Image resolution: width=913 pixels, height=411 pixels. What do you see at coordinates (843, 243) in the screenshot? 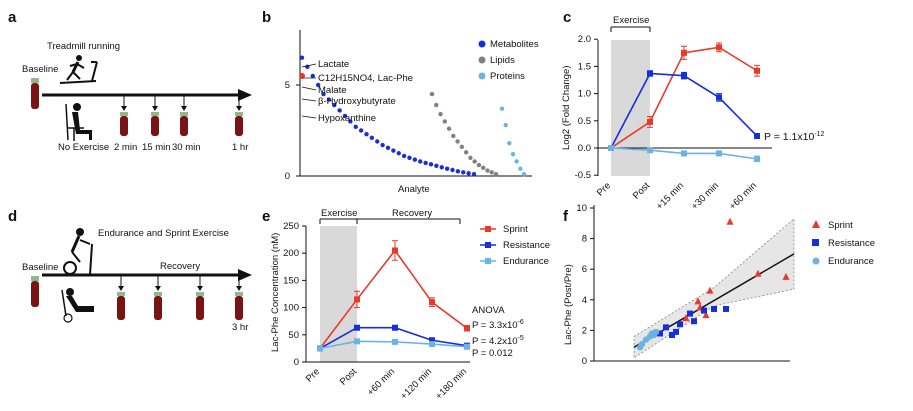
I see `f-legend: Sprint Resistance Endurance` at bounding box center [843, 243].